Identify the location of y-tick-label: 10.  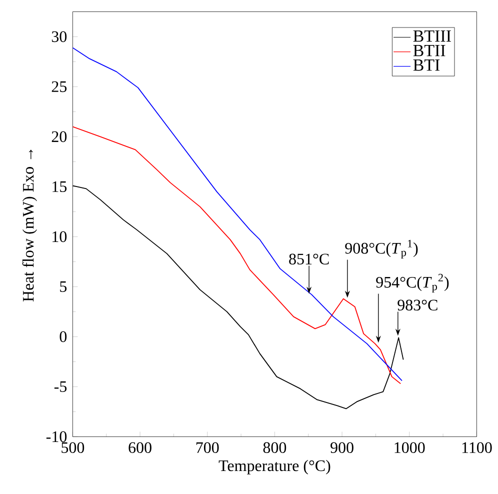
(59, 236).